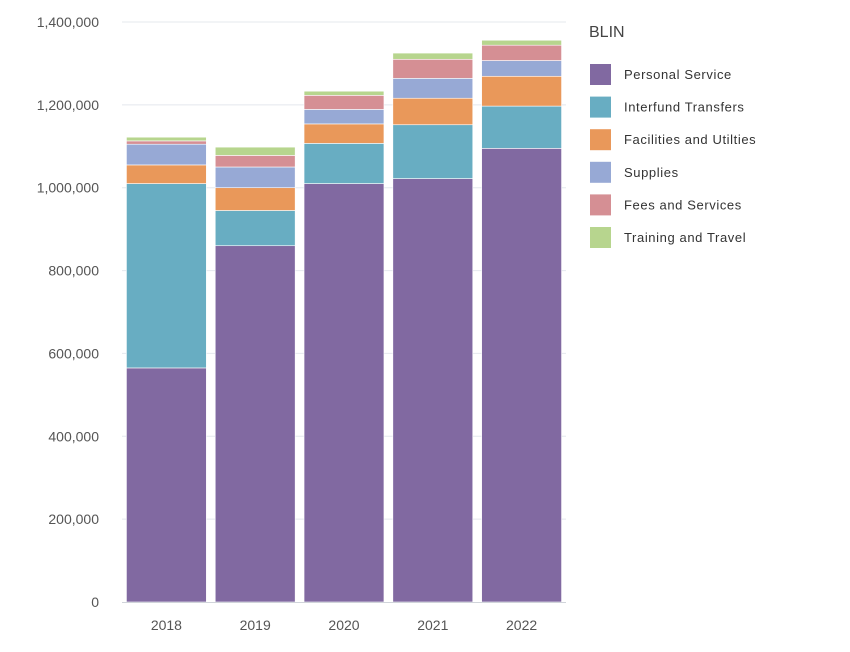  What do you see at coordinates (678, 74) in the screenshot?
I see `legend-label: Personal Service` at bounding box center [678, 74].